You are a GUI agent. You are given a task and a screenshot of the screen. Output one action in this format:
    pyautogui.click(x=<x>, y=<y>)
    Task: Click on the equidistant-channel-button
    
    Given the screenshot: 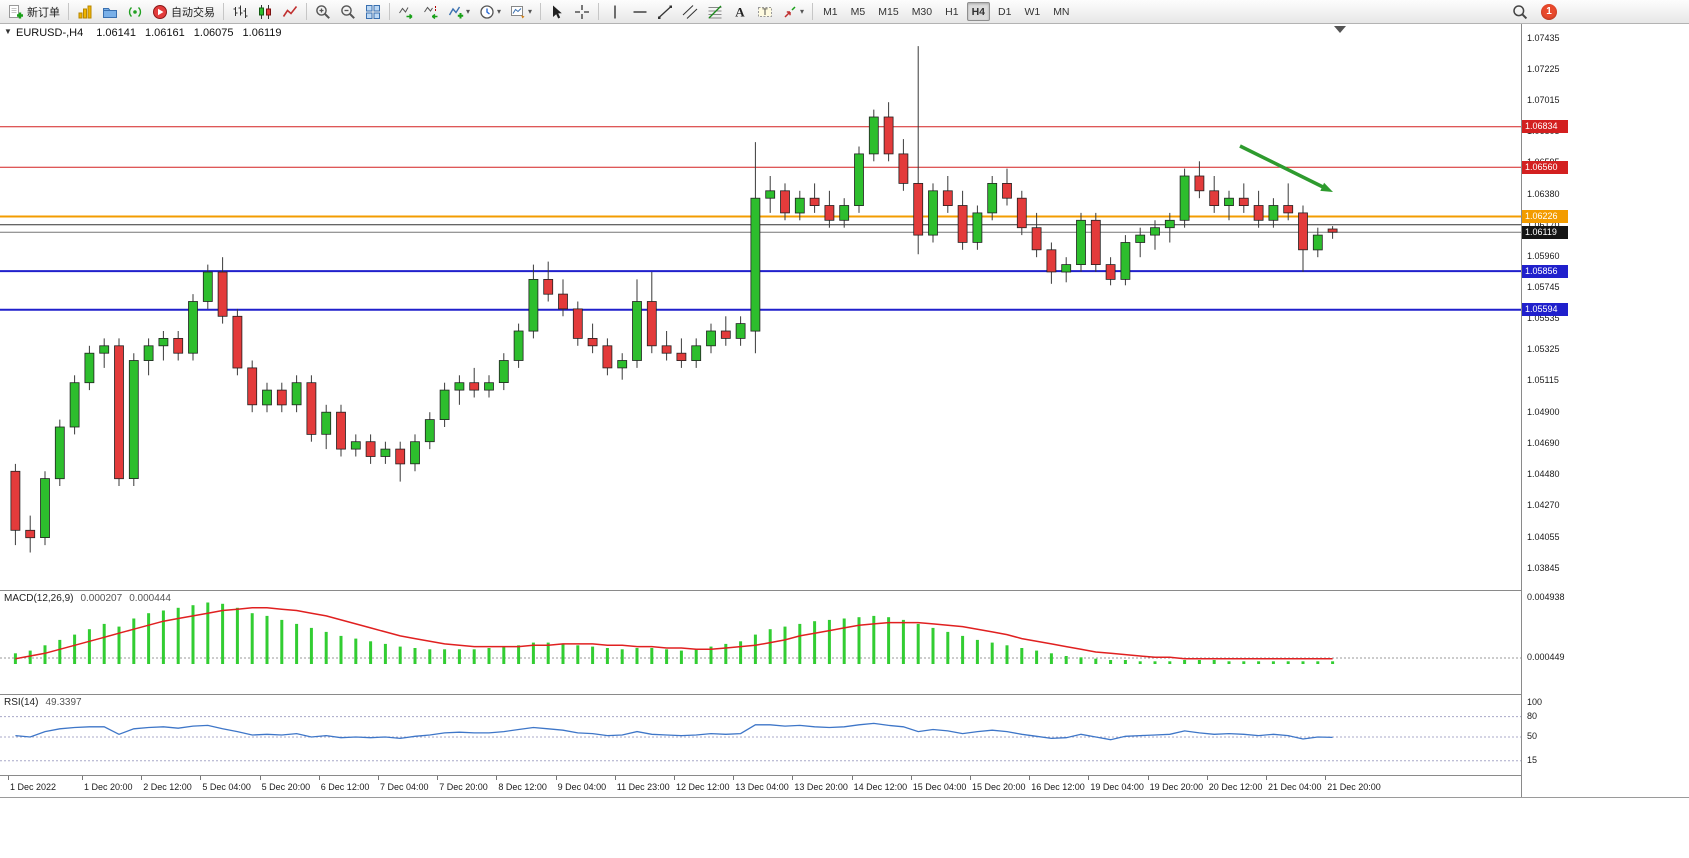 What is the action you would take?
    pyautogui.click(x=690, y=11)
    